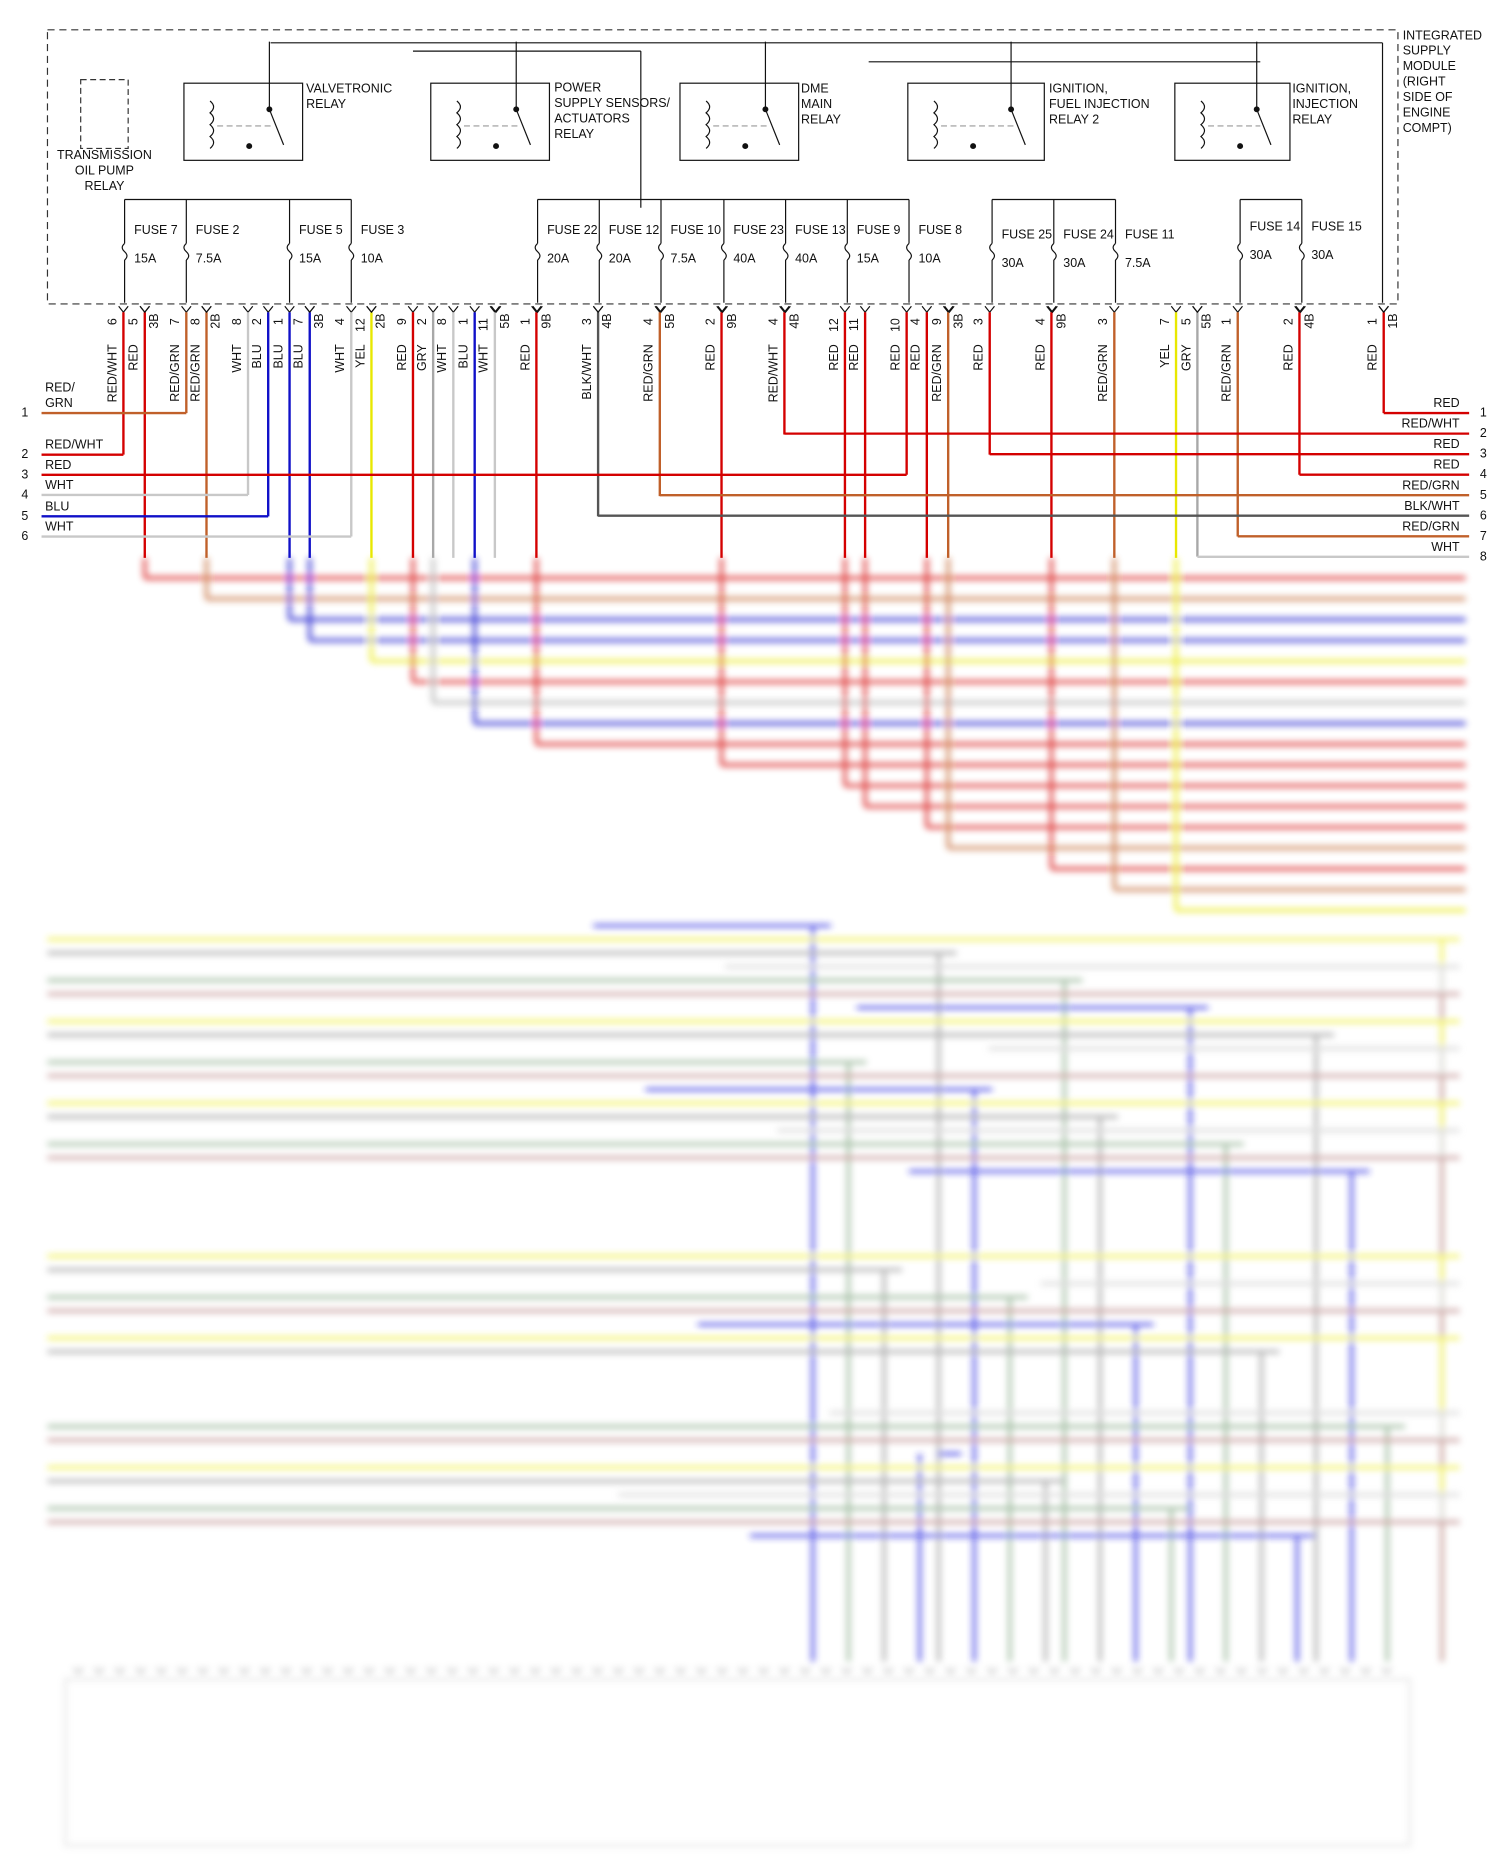  What do you see at coordinates (104, 186) in the screenshot?
I see `relay-label: RELAY` at bounding box center [104, 186].